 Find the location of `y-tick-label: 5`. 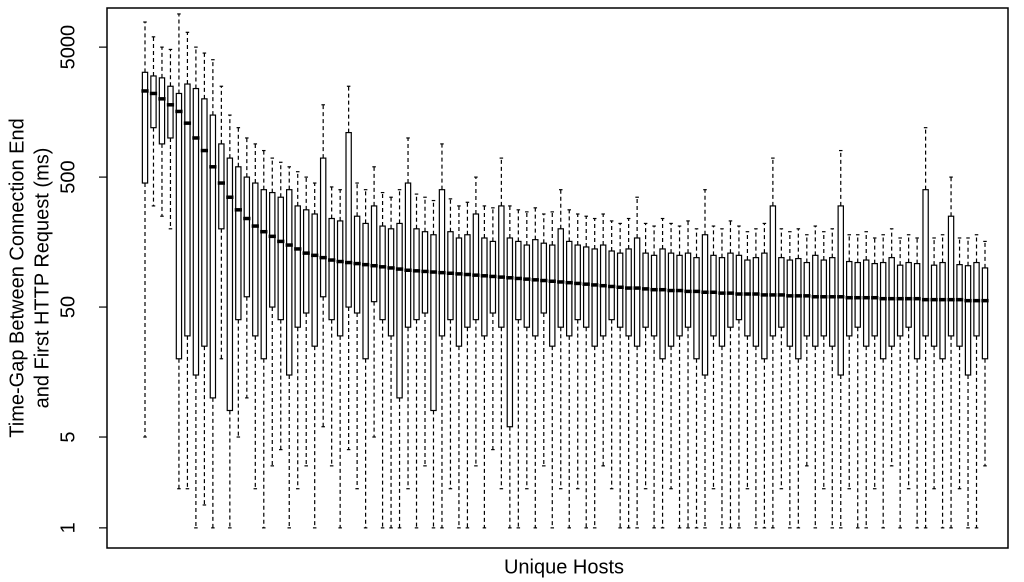

y-tick-label: 5 is located at coordinates (68, 436).